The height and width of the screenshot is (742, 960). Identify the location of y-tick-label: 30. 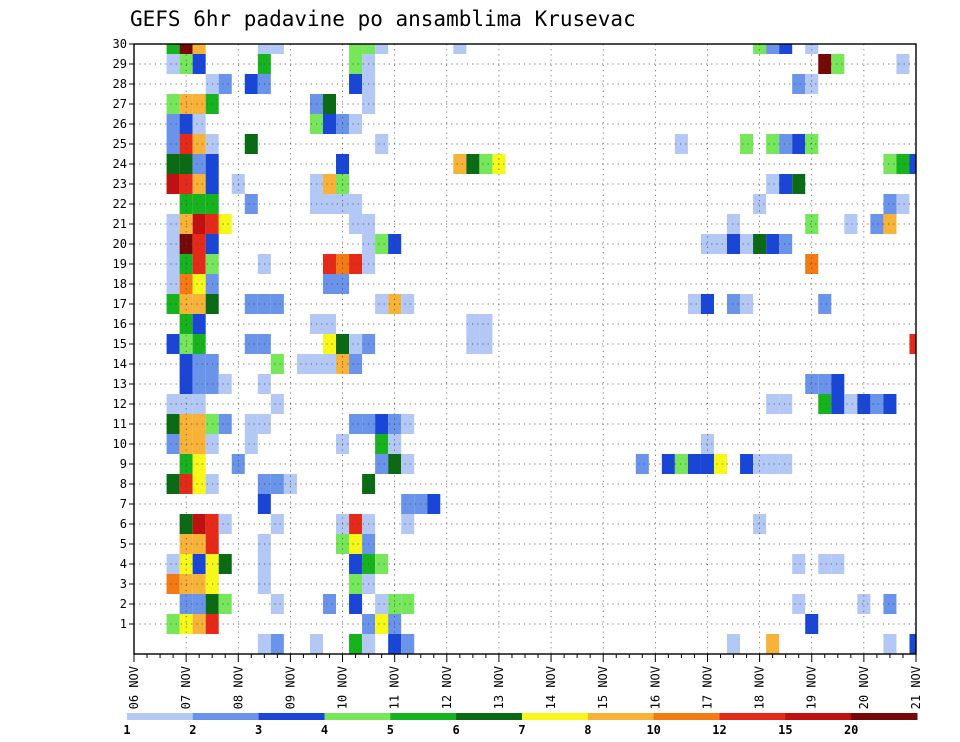
(120, 44).